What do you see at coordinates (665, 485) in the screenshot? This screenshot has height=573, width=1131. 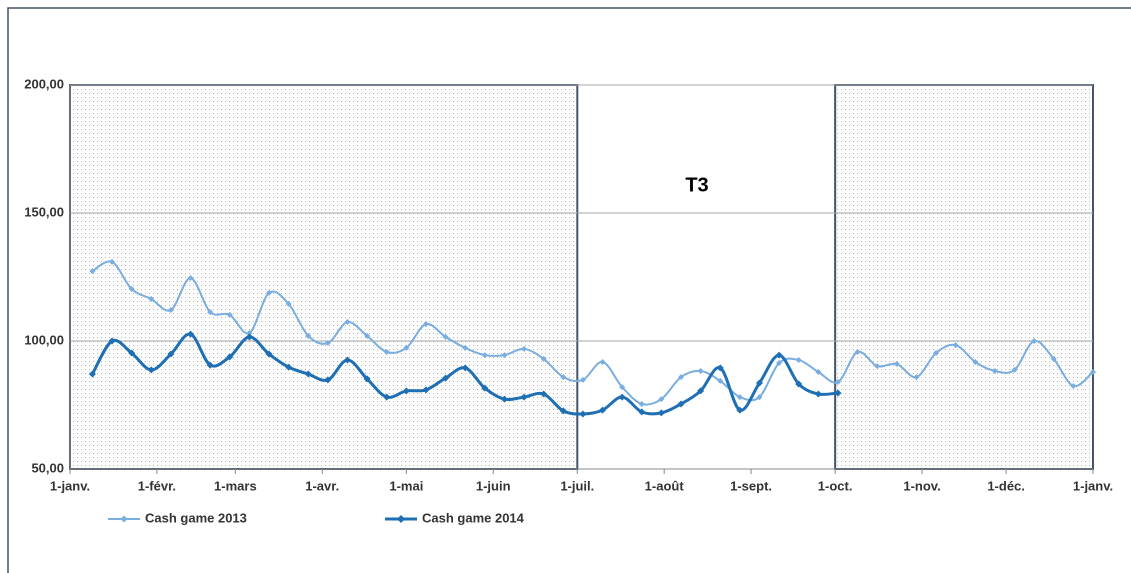 I see `x-tick-label: 1-août` at bounding box center [665, 485].